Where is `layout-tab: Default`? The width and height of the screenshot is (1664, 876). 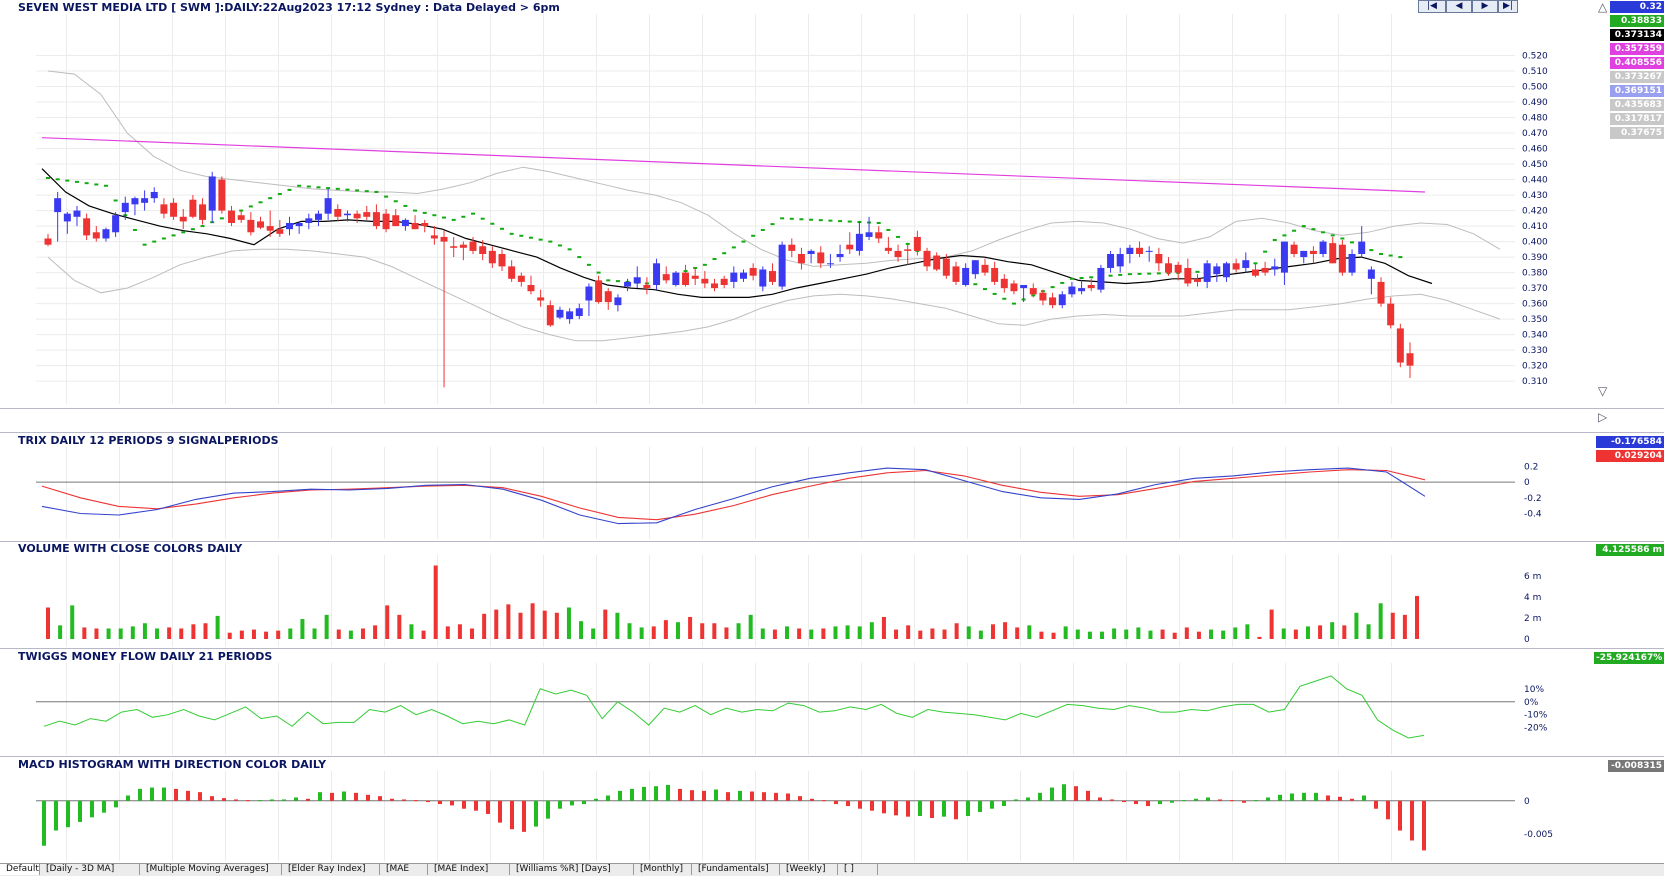
layout-tab: Default is located at coordinates (20, 869).